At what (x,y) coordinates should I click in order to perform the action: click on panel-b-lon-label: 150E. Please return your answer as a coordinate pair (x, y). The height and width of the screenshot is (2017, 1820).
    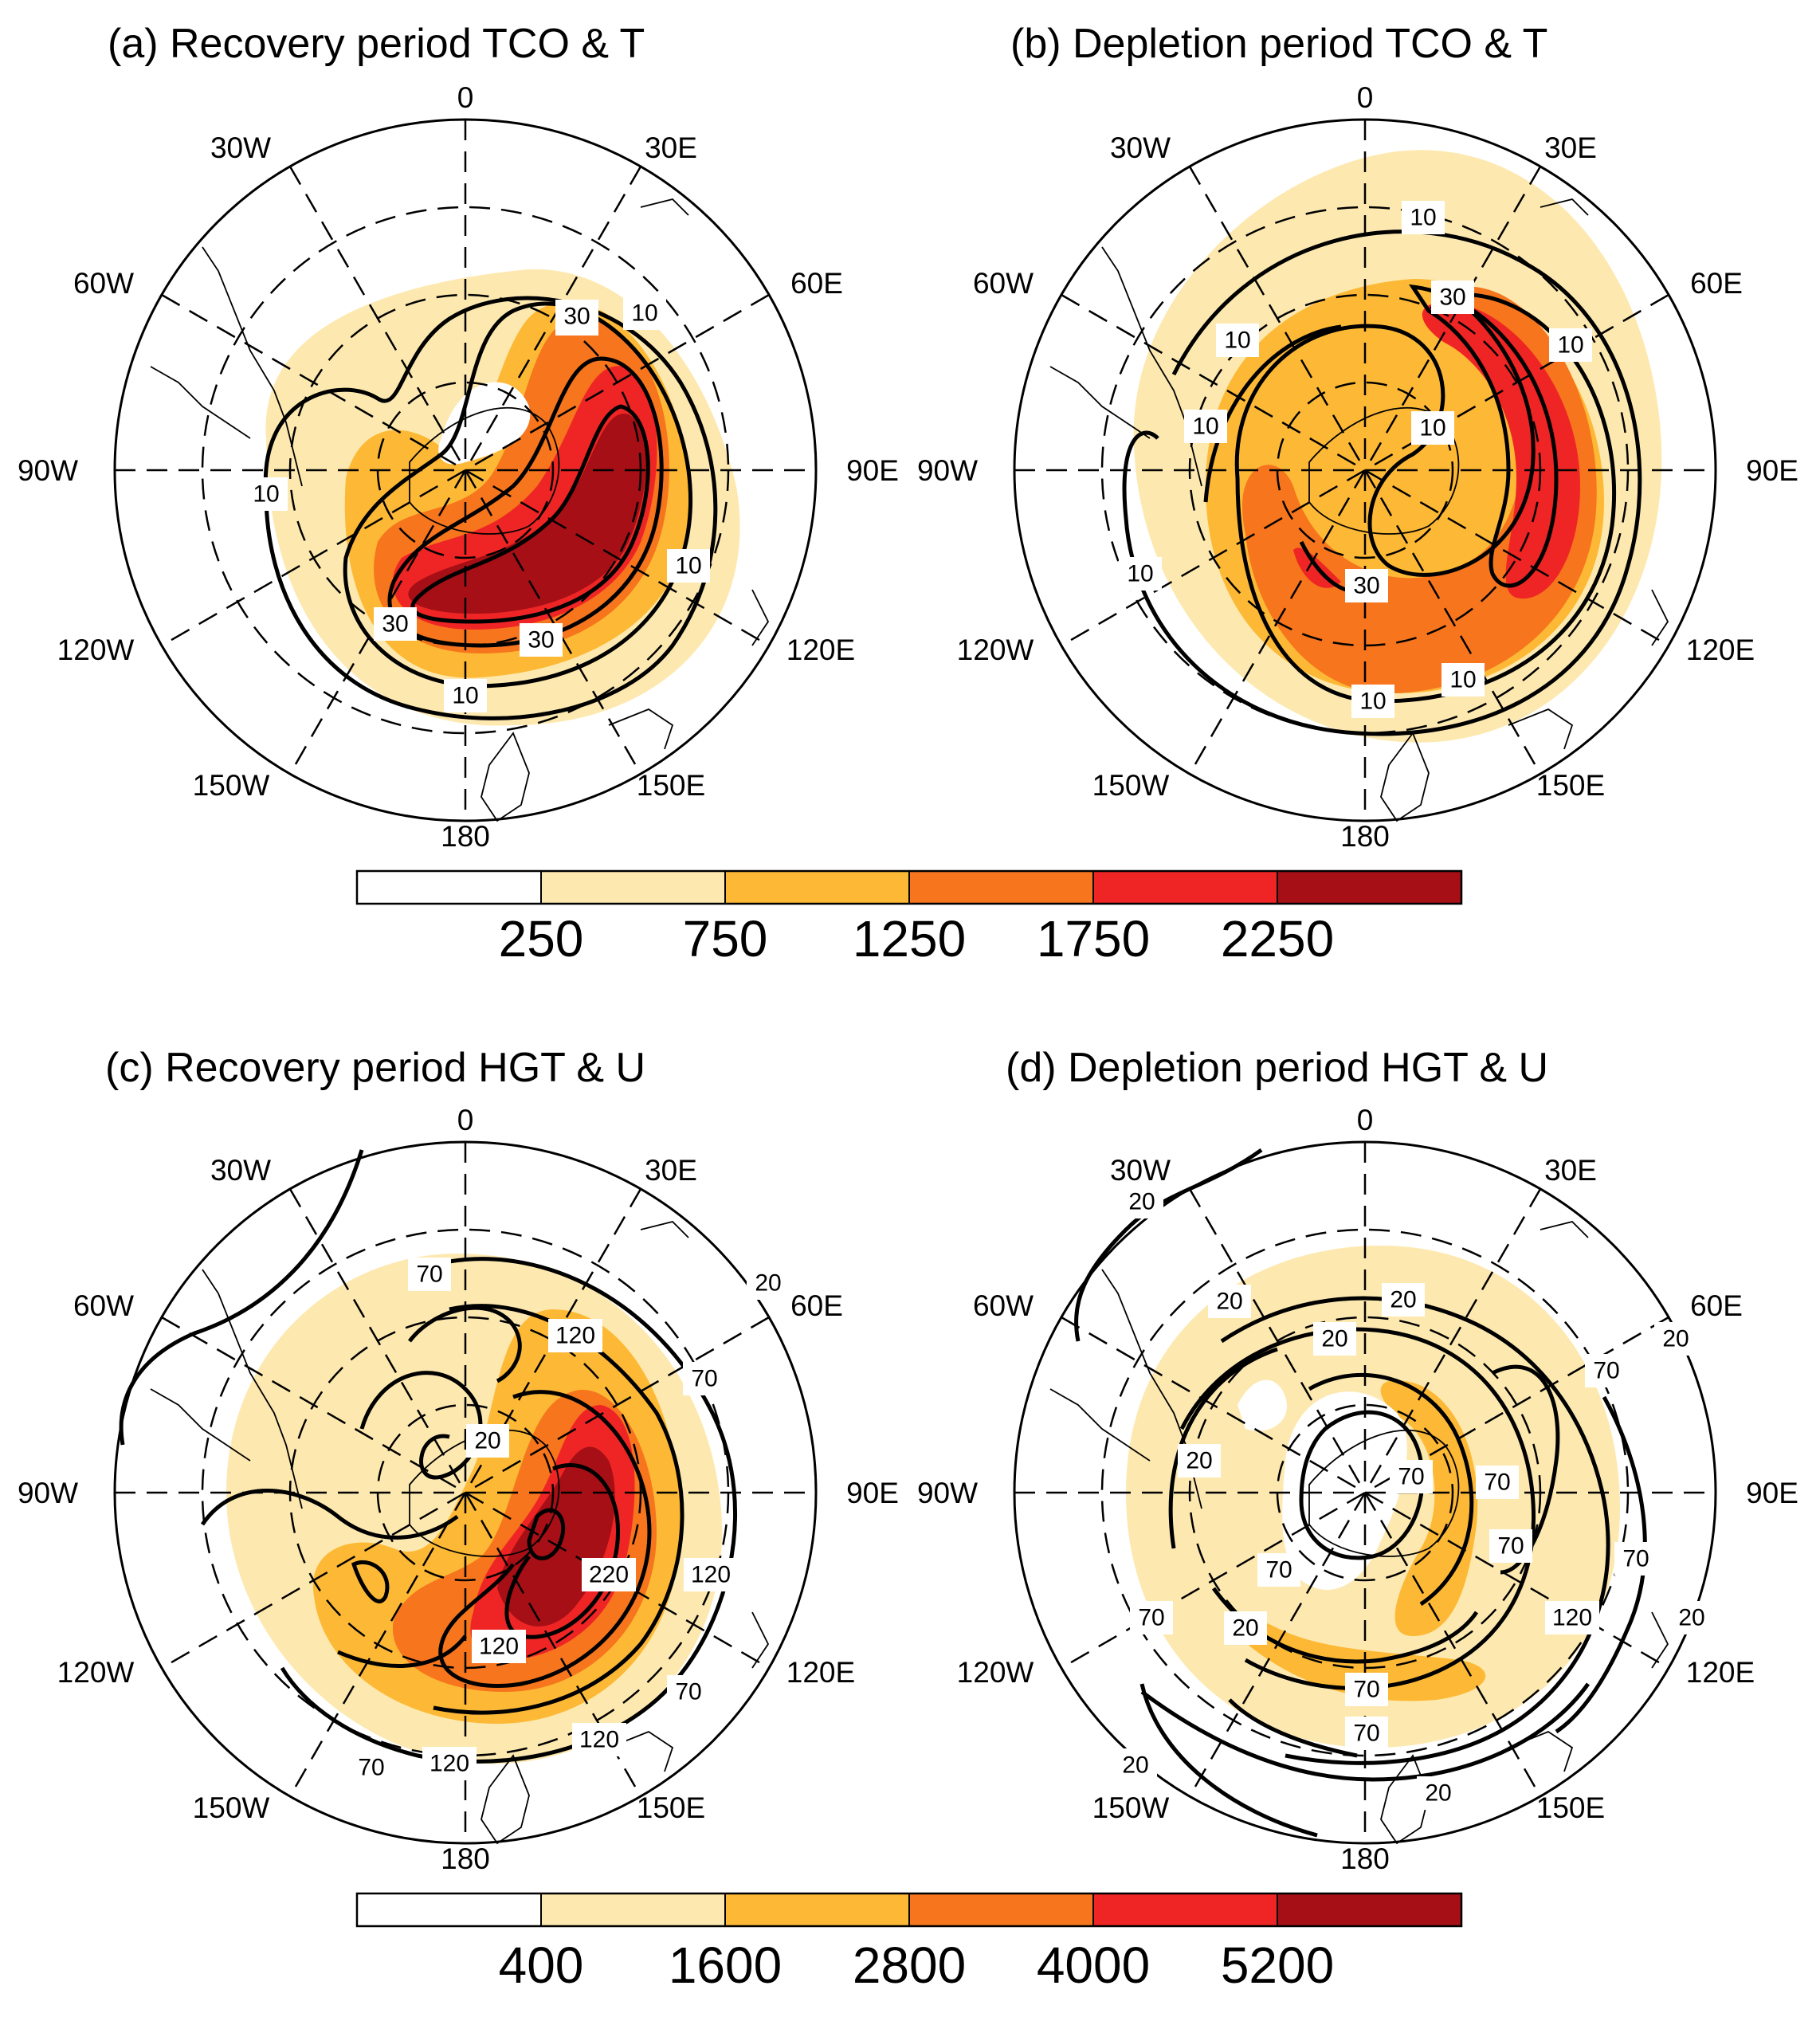
    Looking at the image, I should click on (1570, 785).